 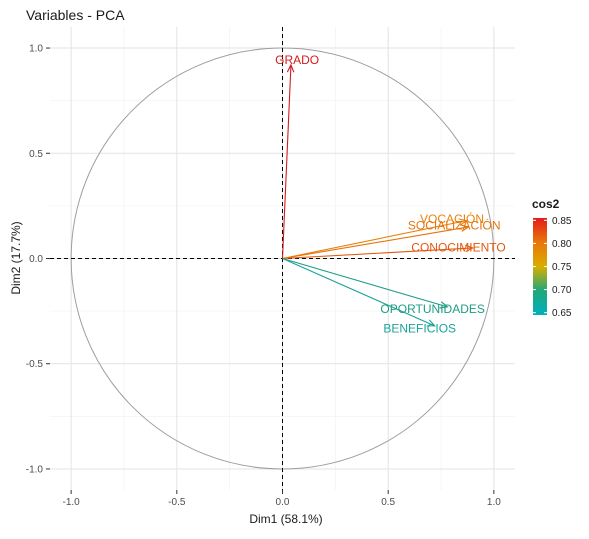 I want to click on variable-label: GRADO, so click(x=297, y=60).